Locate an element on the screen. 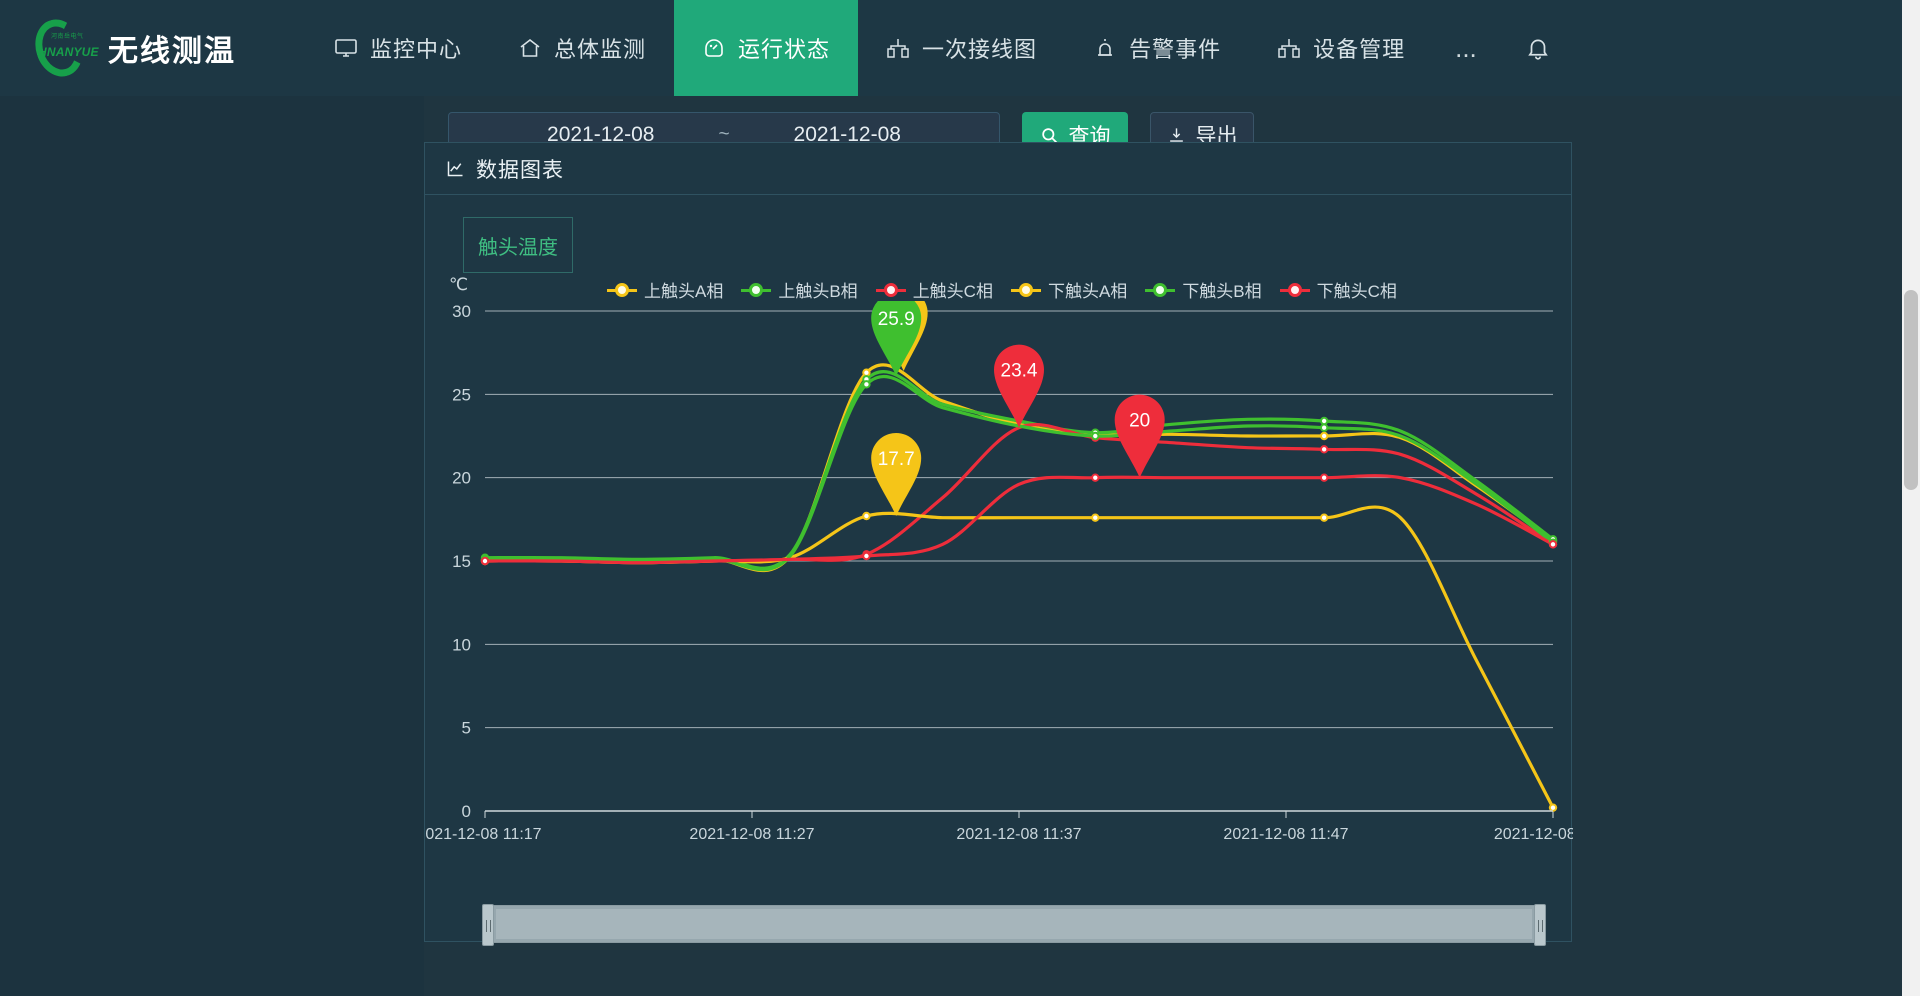 Image resolution: width=1920 pixels, height=996 pixels. chart-tab-row: 触头温度 is located at coordinates (998, 234).